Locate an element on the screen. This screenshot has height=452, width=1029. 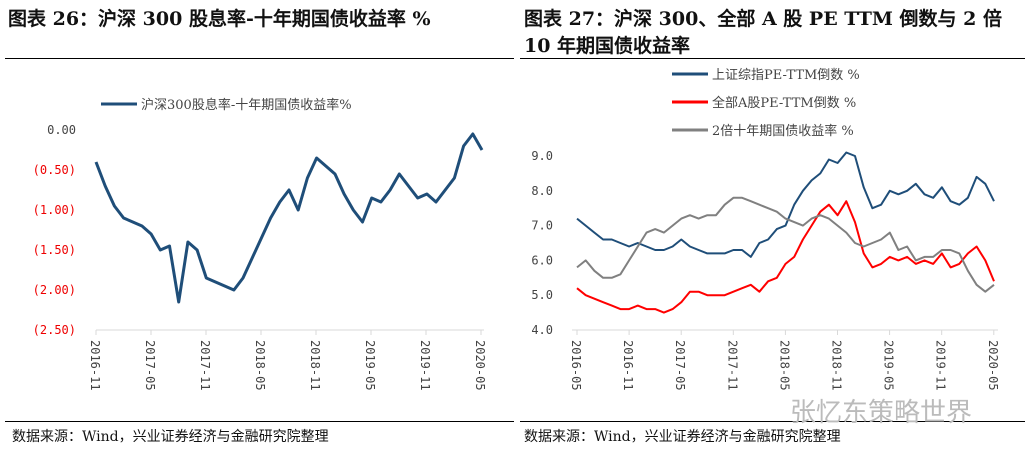
y-tick-label: 6.0 is located at coordinates (542, 260).